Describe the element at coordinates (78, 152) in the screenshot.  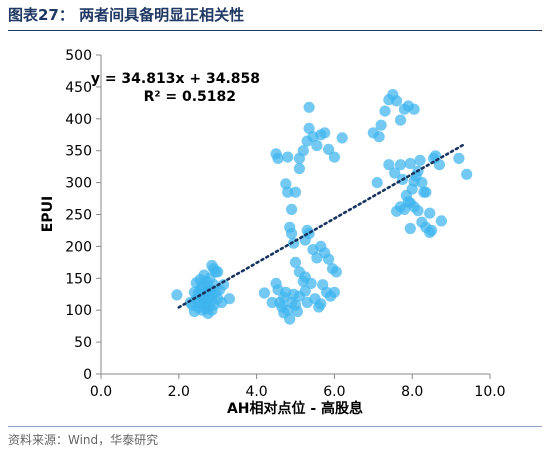
I see `y-tick-label: 350` at that location.